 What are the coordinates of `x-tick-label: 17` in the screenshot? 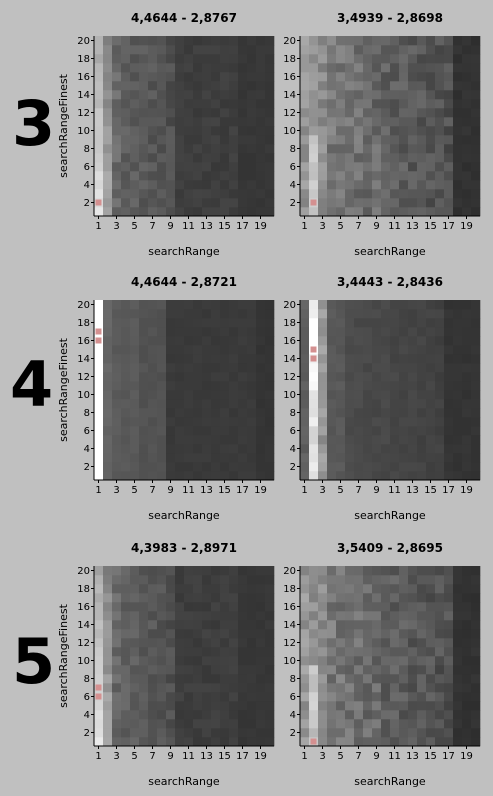 It's located at (242, 756).